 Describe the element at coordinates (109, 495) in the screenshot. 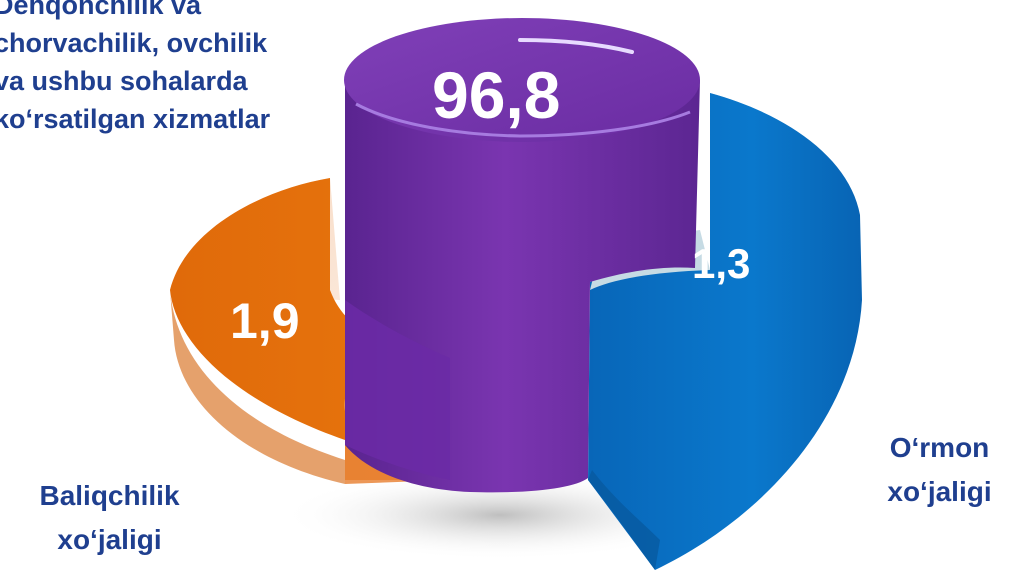

I see `label-baliqchilik-line-1: Baliqchilik` at that location.